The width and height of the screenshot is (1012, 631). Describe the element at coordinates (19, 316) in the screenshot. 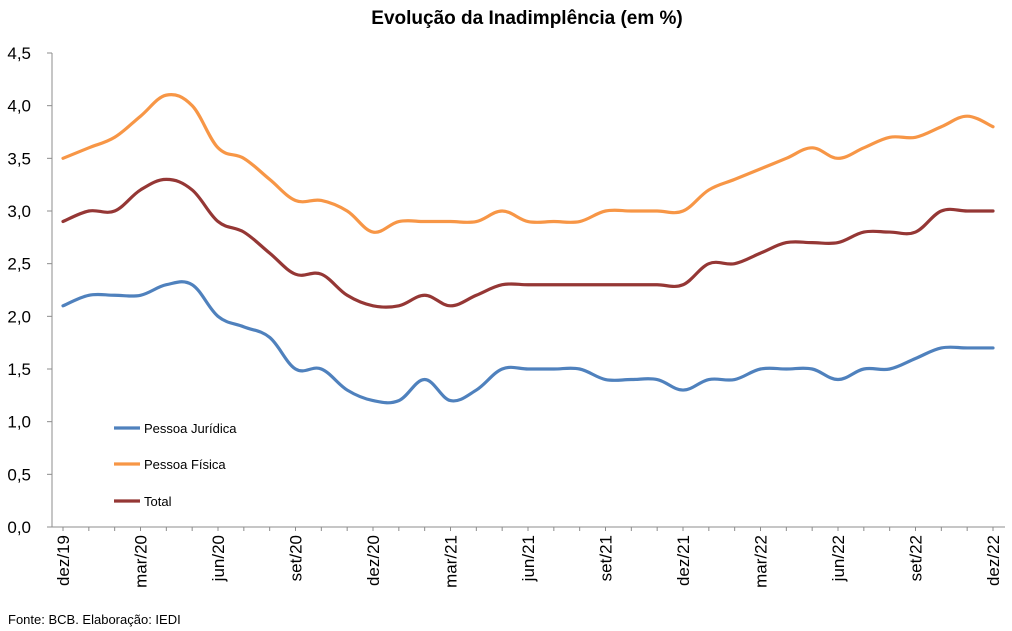

I see `y-tick-label: 2,0` at that location.